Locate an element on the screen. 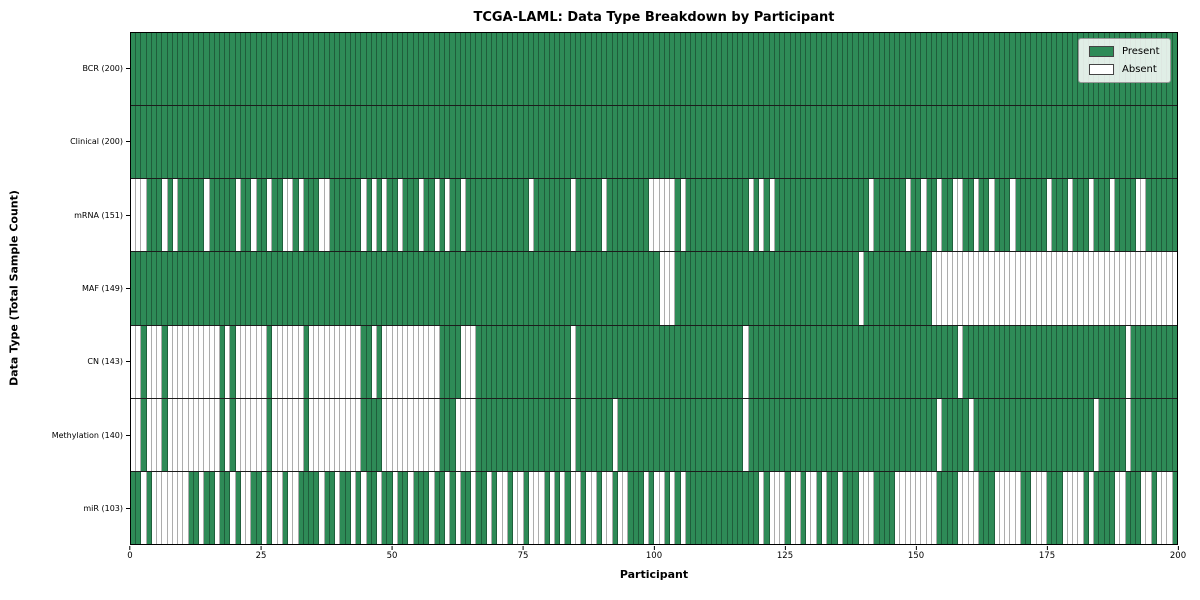 The image size is (1200, 600). absent-color-swatch is located at coordinates (1101, 69).